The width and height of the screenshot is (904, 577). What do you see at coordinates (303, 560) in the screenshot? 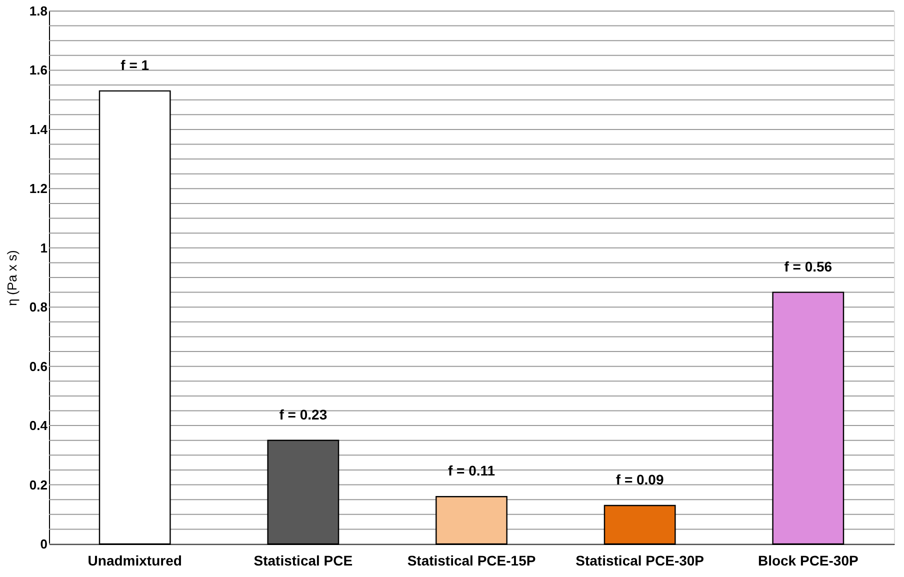
I see `x-tick-label: Statistical PCE` at bounding box center [303, 560].